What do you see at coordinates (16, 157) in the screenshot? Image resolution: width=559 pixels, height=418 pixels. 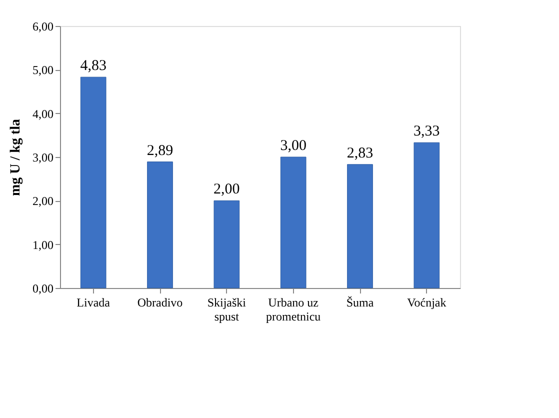 I see `y-axis-title: mg U / kg tla` at bounding box center [16, 157].